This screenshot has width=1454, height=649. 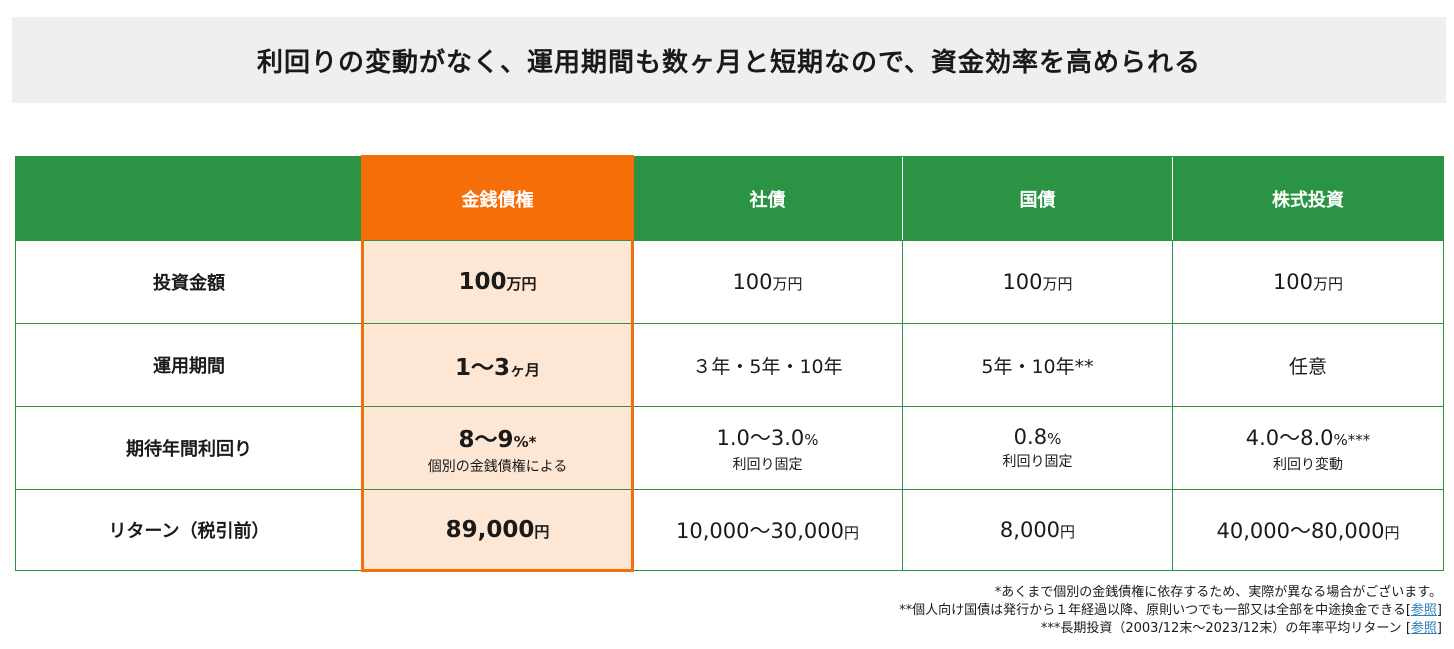 I want to click on cell-value: 0.8, so click(x=1030, y=437).